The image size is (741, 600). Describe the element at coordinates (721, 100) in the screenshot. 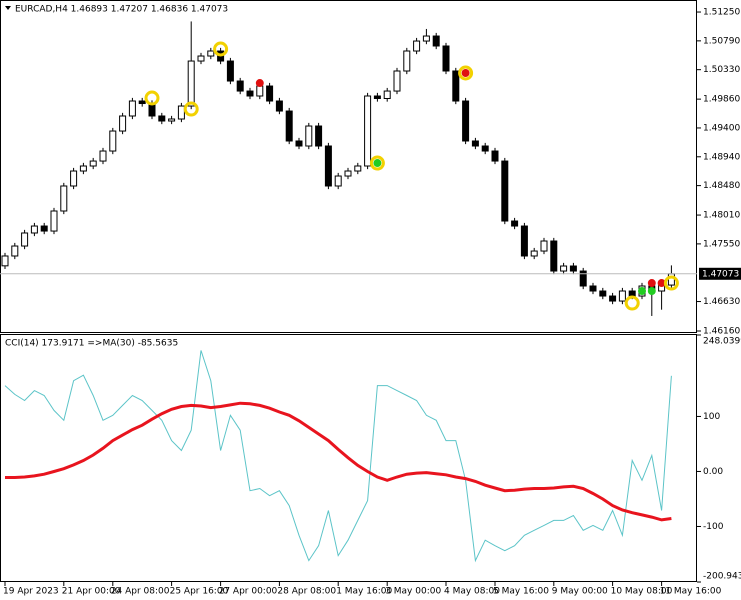

I see `y-tick-label: 1.49860` at that location.